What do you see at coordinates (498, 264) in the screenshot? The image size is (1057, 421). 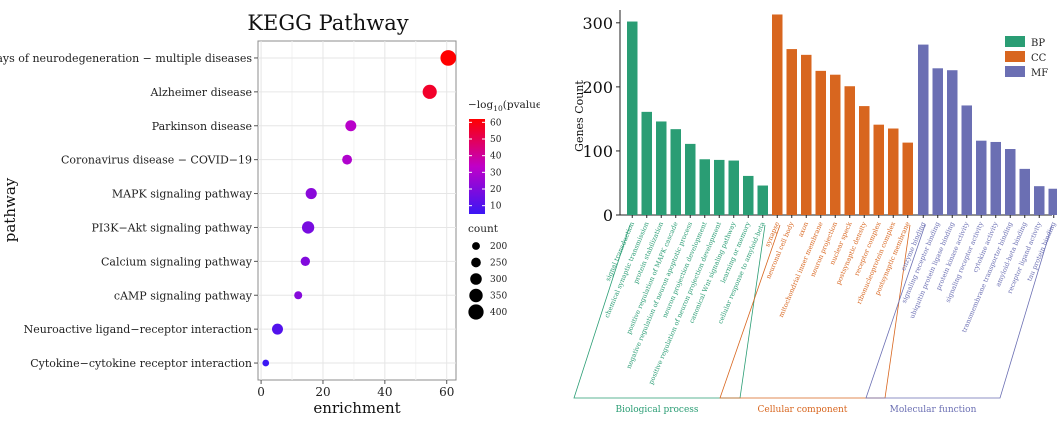 I see `size-legend-label: 250` at bounding box center [498, 264].